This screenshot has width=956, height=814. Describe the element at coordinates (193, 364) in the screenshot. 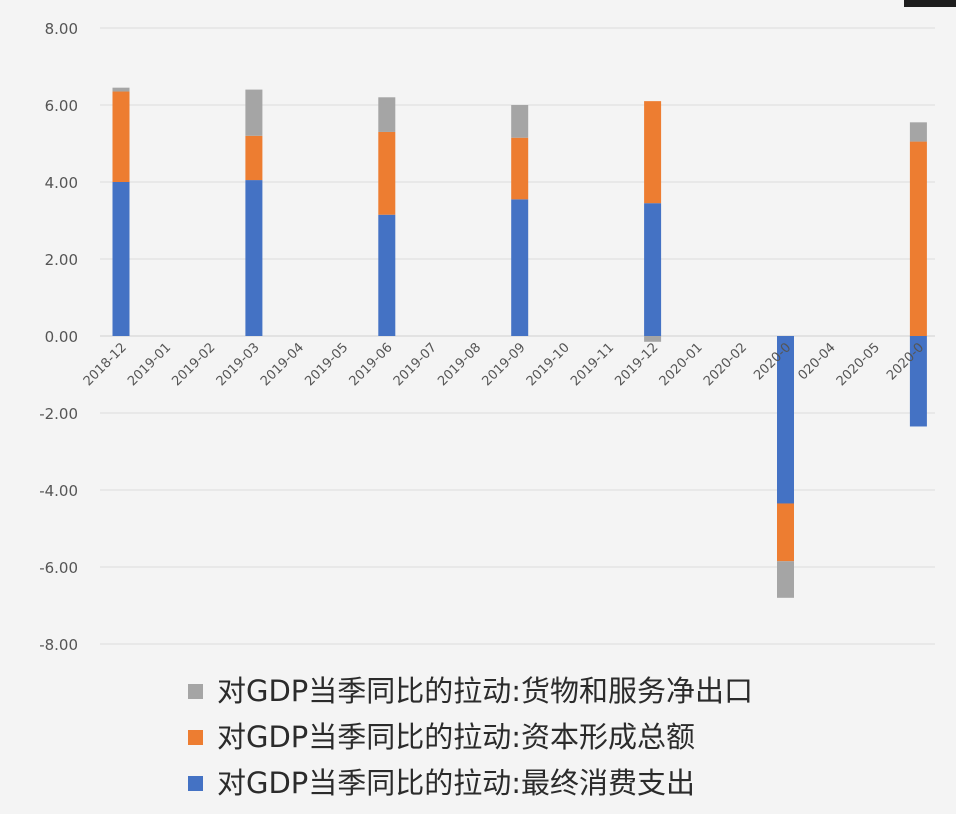

I see `x-tick-label: 2019-02` at that location.